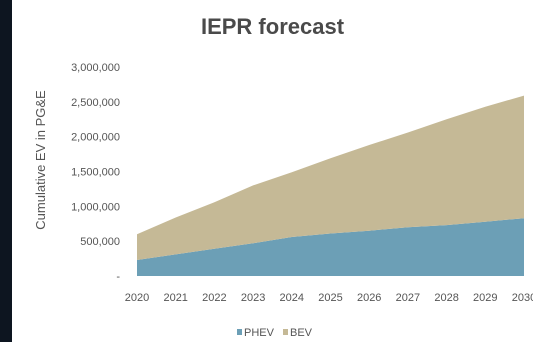 The height and width of the screenshot is (342, 533). Describe the element at coordinates (330, 298) in the screenshot. I see `x-tick-label: 2025` at that location.